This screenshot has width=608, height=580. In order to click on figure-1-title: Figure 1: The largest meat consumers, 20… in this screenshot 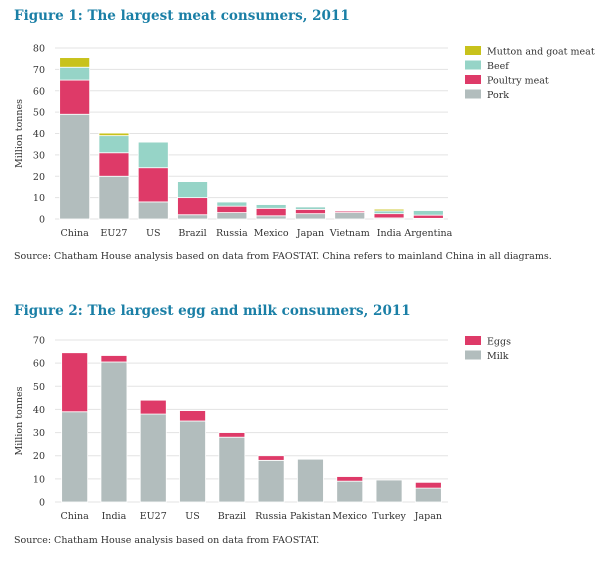, I will do `click(182, 16)`.